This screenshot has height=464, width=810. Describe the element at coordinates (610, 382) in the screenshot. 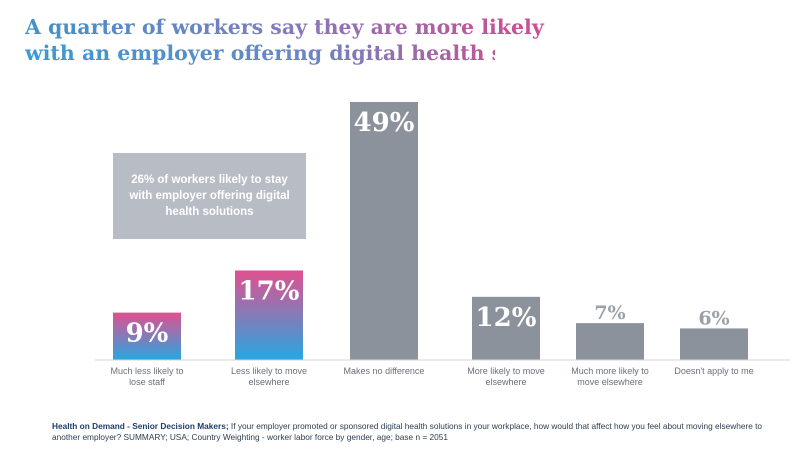

I see `category-label: move elsewhere` at that location.